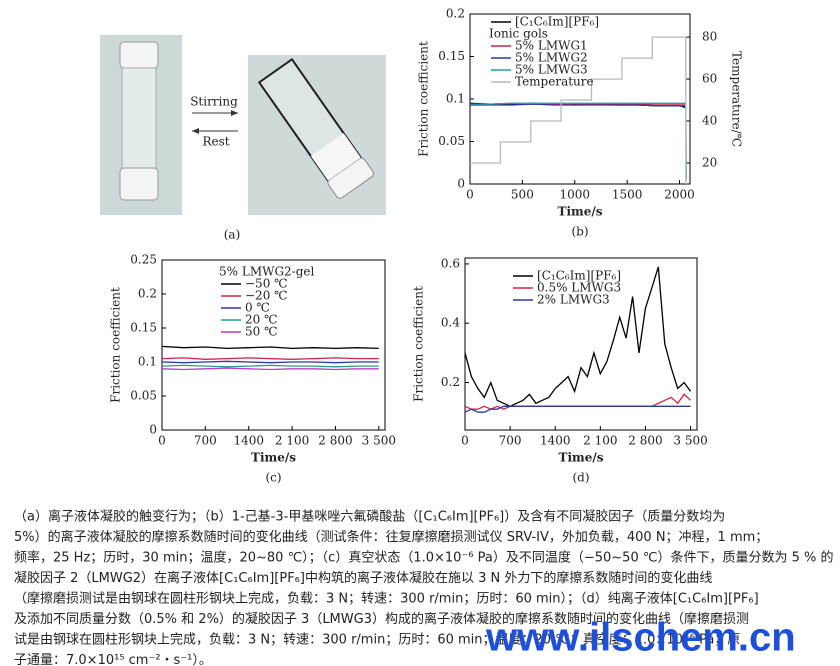  I want to click on vial, so click(139, 118).